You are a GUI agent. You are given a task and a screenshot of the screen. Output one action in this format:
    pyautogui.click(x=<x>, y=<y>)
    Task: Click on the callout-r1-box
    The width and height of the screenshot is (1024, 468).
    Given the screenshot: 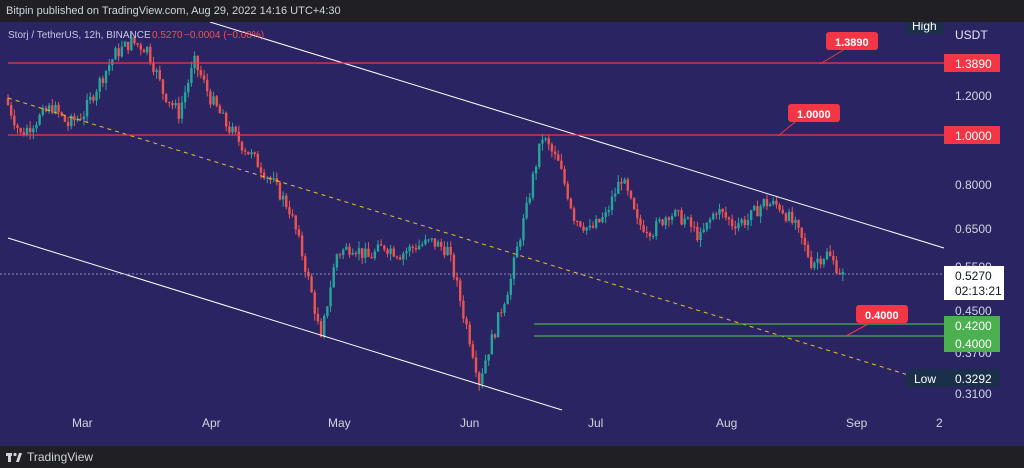 What is the action you would take?
    pyautogui.click(x=852, y=41)
    